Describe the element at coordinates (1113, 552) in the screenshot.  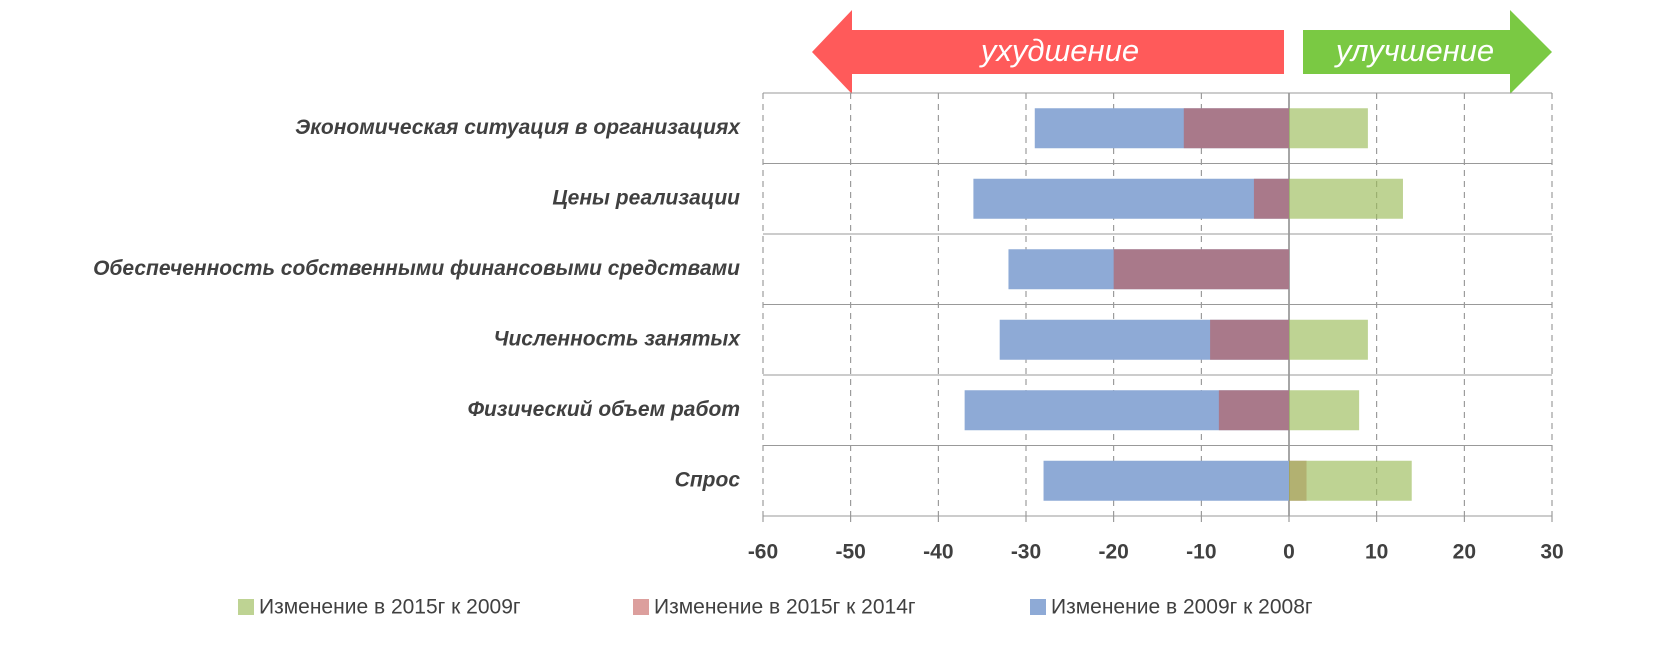
I see `x-tick-label: -20` at that location.